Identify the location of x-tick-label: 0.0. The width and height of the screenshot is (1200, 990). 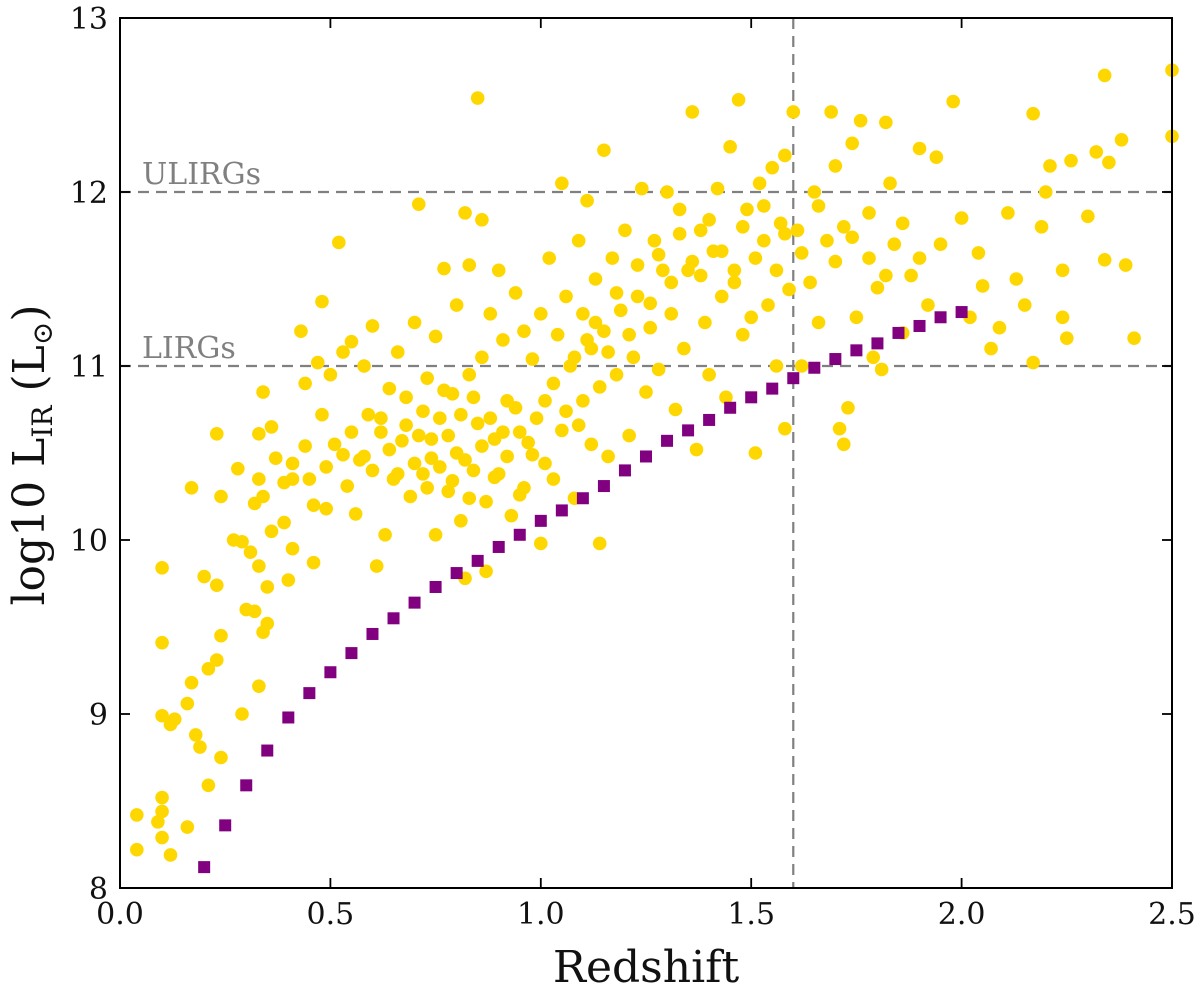
(120, 914).